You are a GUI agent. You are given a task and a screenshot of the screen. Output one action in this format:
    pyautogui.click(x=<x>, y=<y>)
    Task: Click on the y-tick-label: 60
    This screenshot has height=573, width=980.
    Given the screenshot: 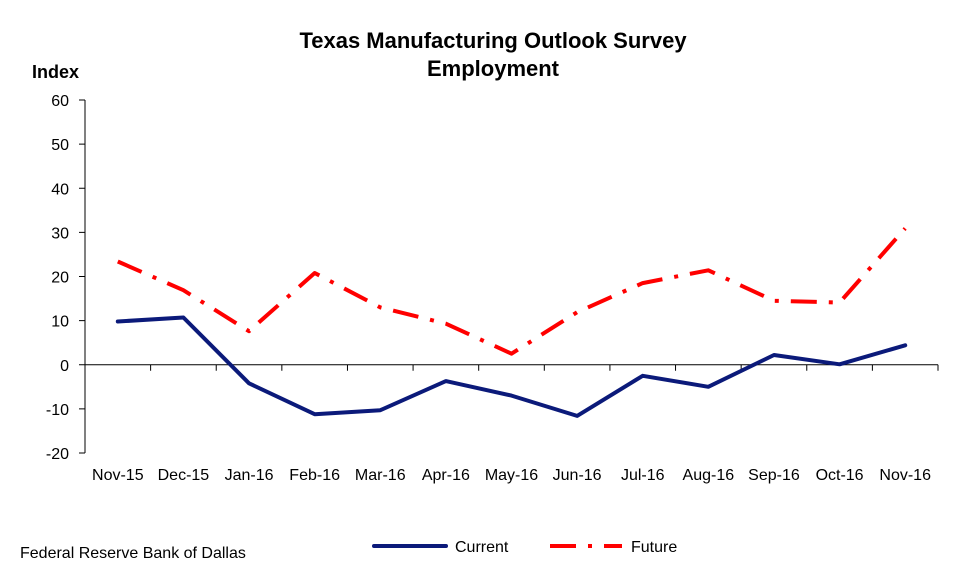 What is the action you would take?
    pyautogui.click(x=60, y=101)
    